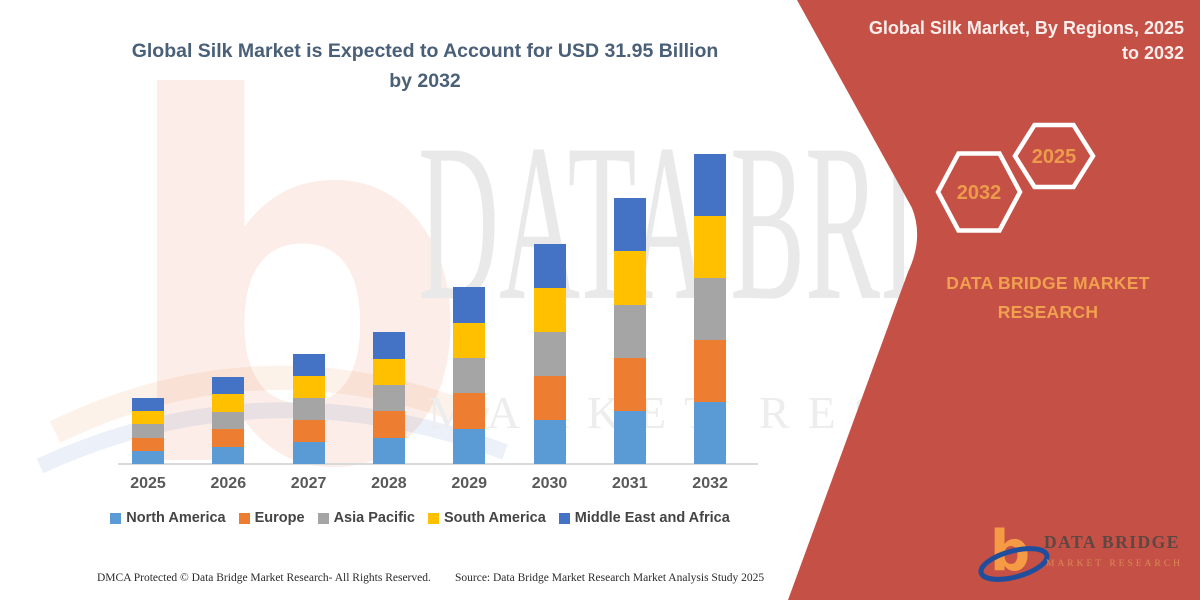  What do you see at coordinates (374, 518) in the screenshot?
I see `legend-label: Asia Pacific` at bounding box center [374, 518].